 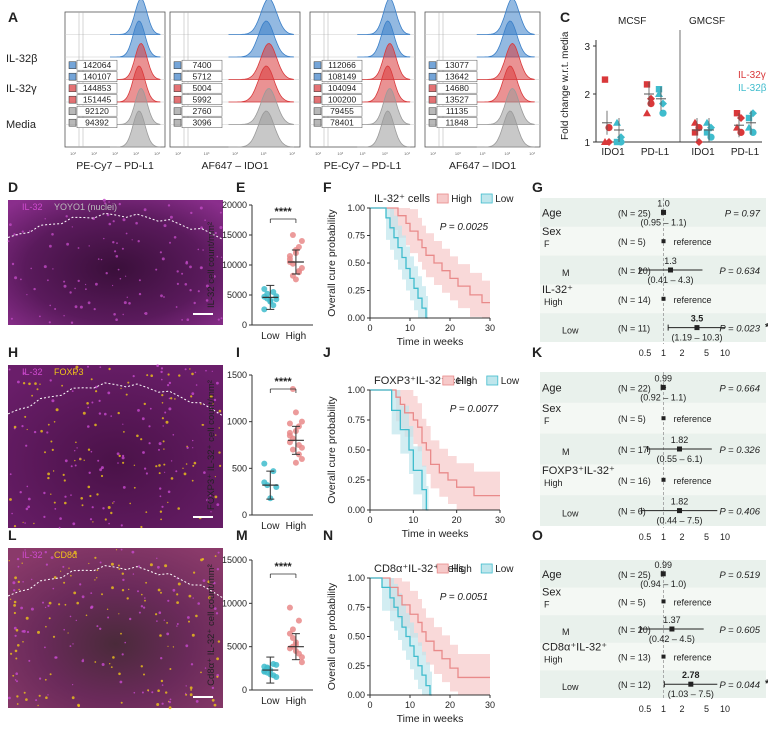 What do you see at coordinates (399, 450) in the screenshot?
I see `km-low-ci` at bounding box center [399, 450].